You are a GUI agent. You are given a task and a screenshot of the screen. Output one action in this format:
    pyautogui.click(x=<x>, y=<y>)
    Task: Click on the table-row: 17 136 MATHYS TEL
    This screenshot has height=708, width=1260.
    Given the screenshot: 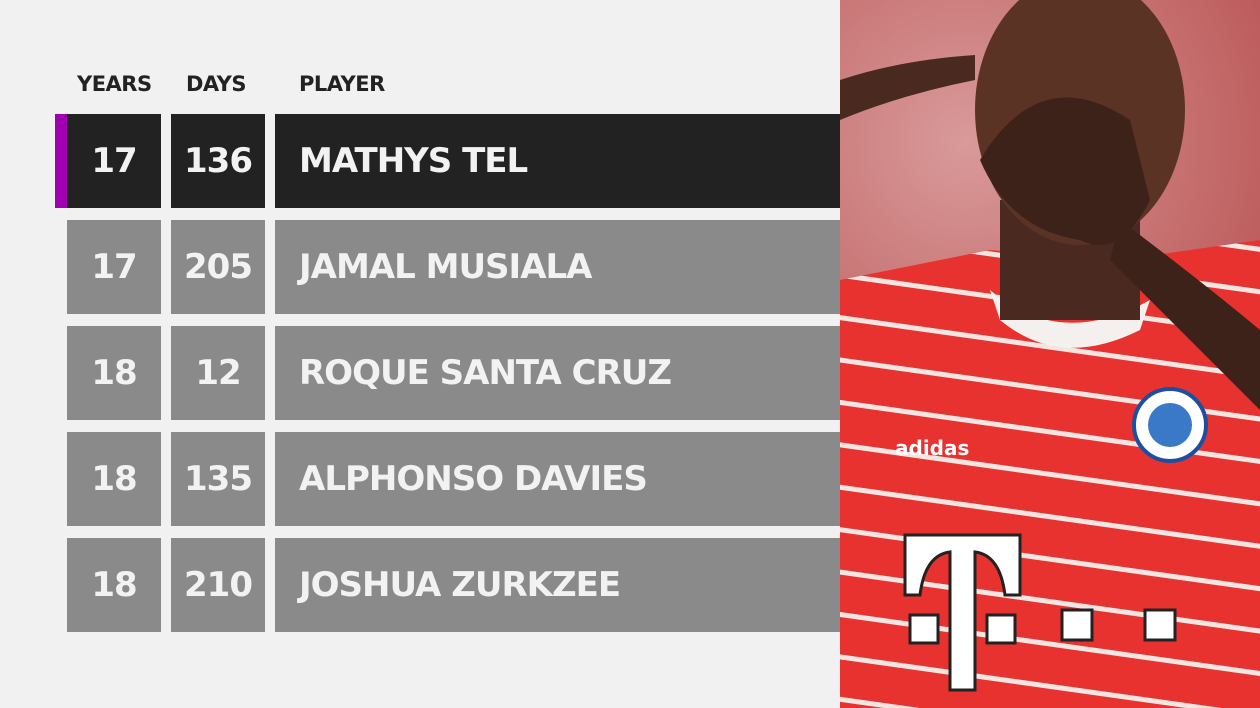 What is the action you would take?
    pyautogui.click(x=420, y=161)
    